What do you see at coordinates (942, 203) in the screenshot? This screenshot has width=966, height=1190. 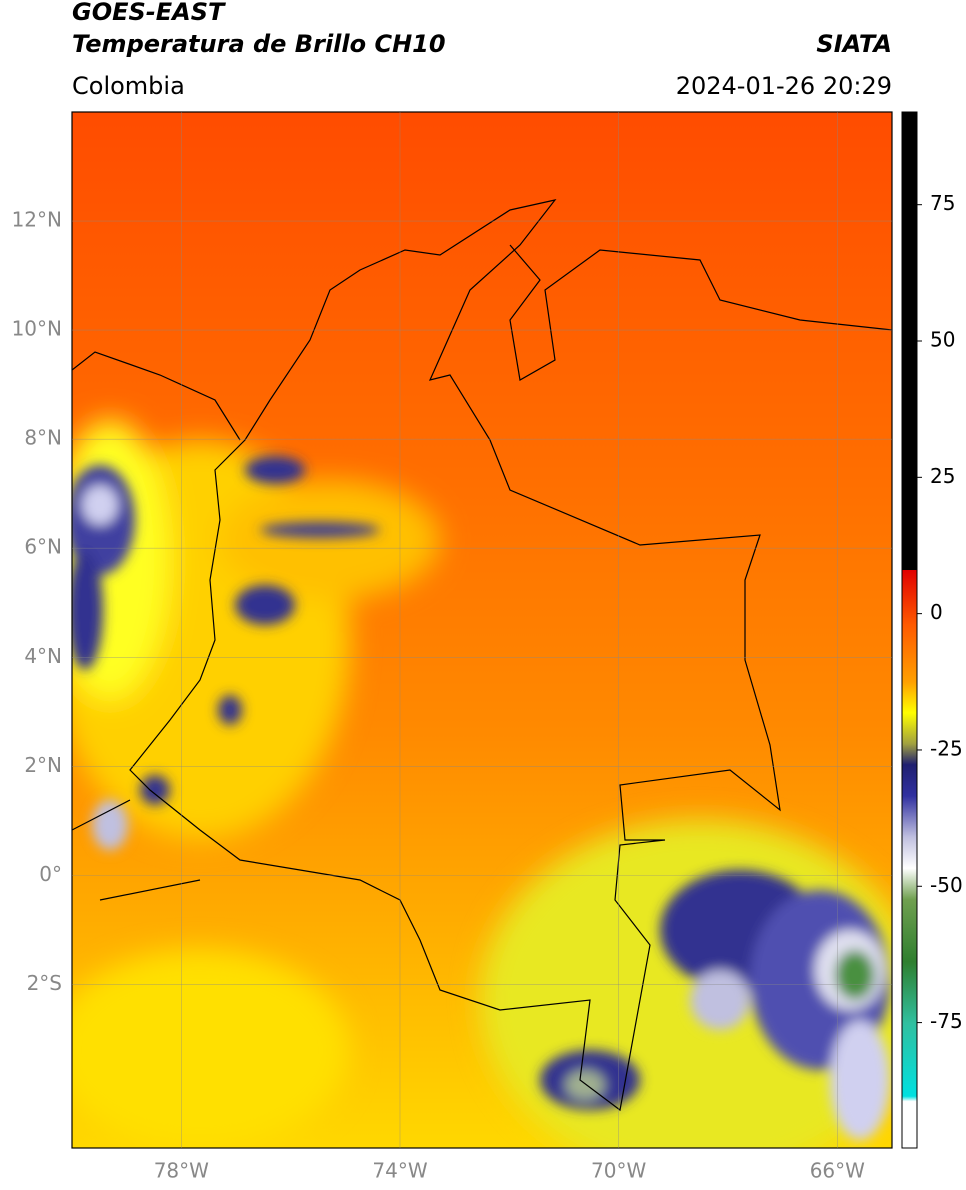 I see `colorbar-tick-label: 75` at bounding box center [942, 203].